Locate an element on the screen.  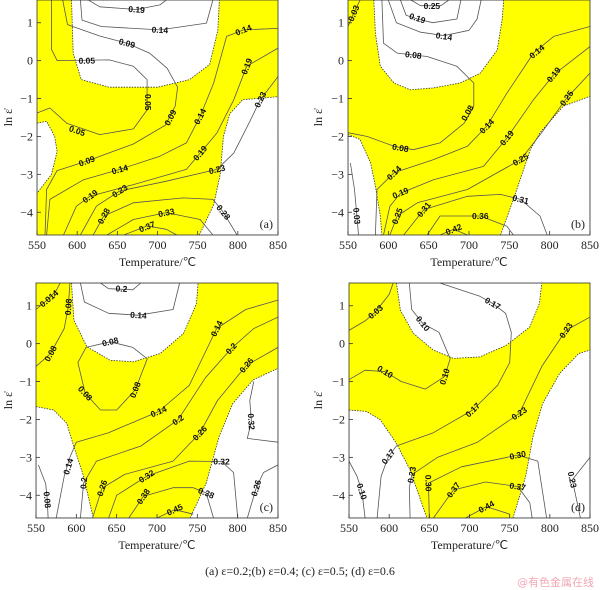
contour-label: 0.42 is located at coordinates (453, 229).